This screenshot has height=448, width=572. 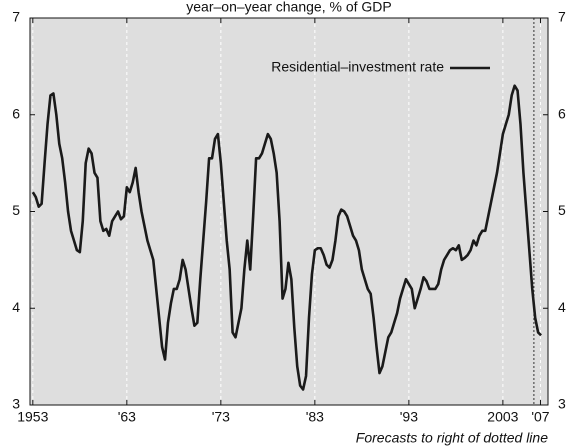 What do you see at coordinates (16, 210) in the screenshot?
I see `y-tick-label: 5` at bounding box center [16, 210].